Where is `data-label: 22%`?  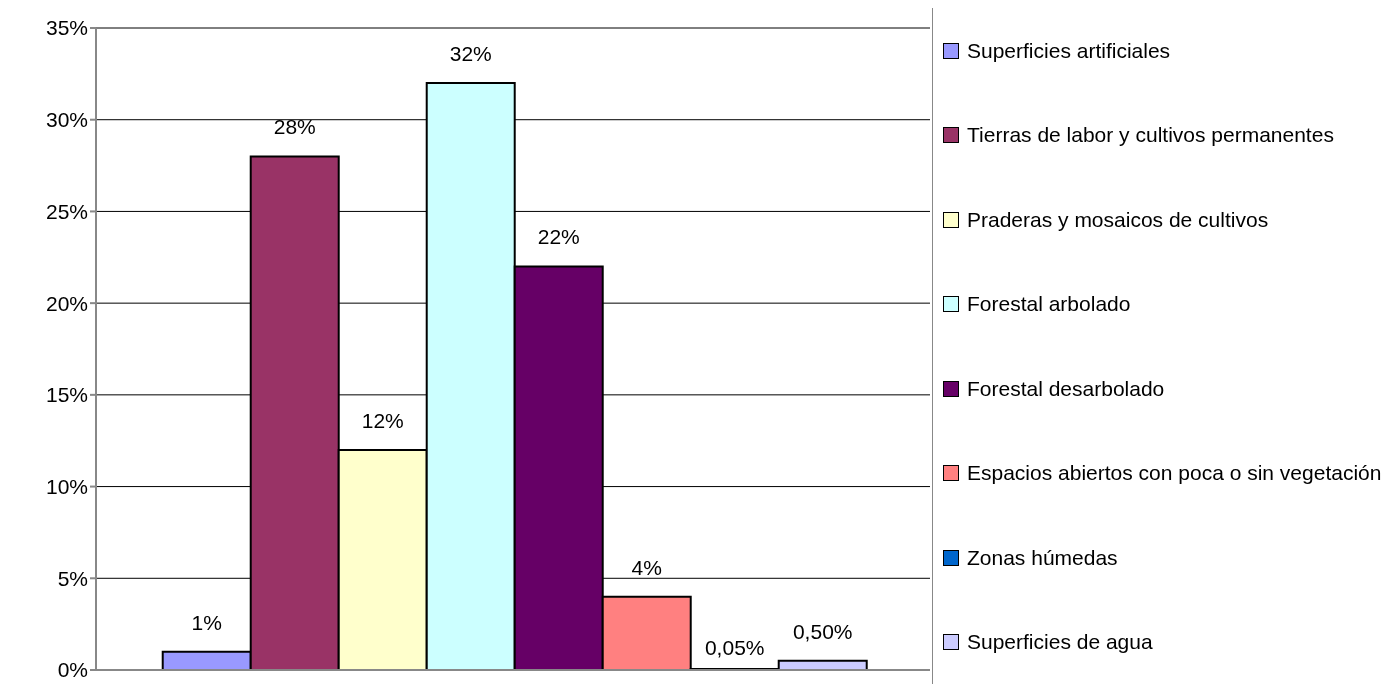
data-label: 22% is located at coordinates (558, 237).